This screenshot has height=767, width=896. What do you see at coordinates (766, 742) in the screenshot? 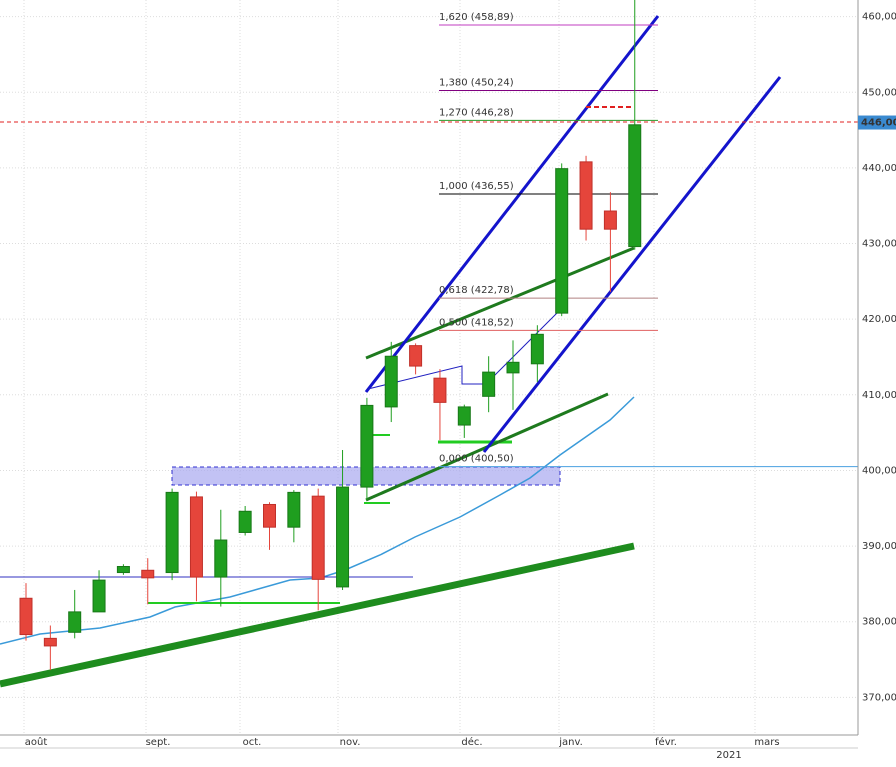
I see `x-tick-label: mars` at bounding box center [766, 742].